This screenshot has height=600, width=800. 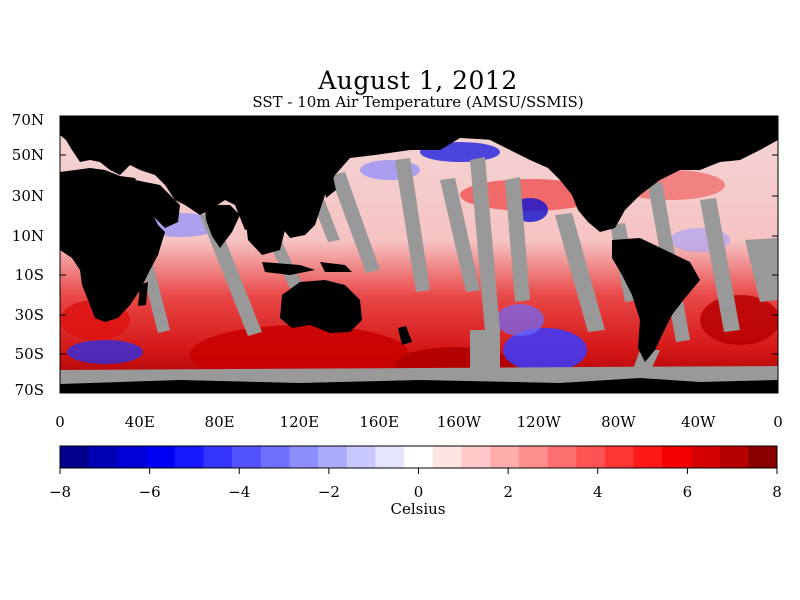 I want to click on madagascar, so click(x=143, y=294).